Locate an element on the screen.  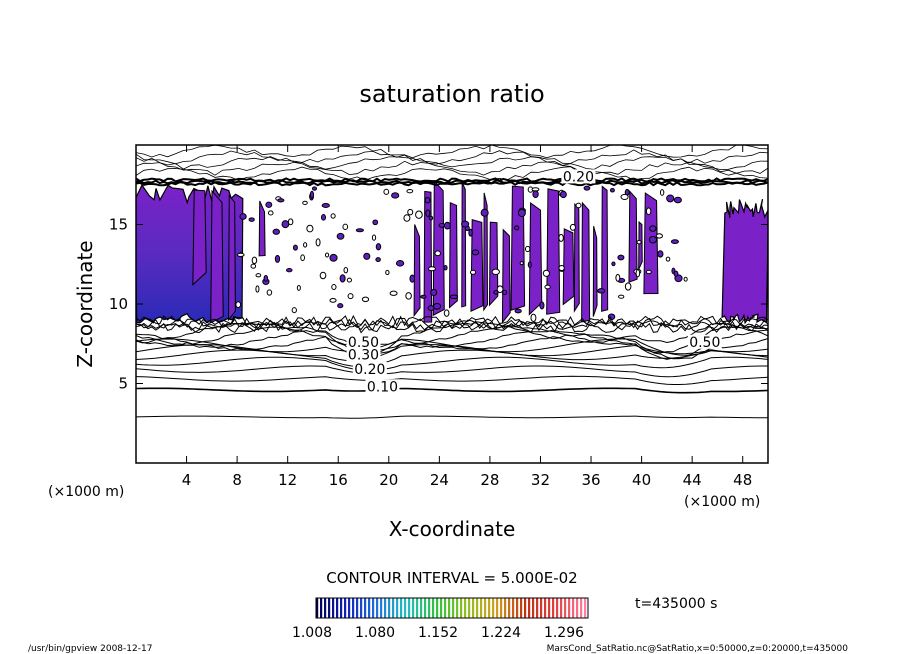
cloud-top-contour is located at coordinates (452, 184).